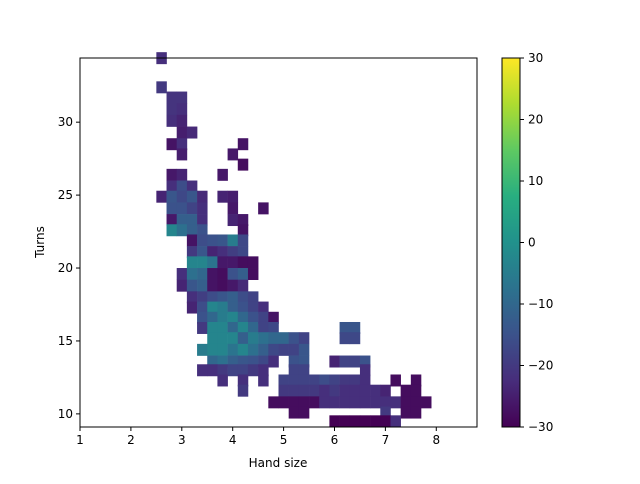 Image resolution: width=640 pixels, height=484 pixels. I want to click on colorbar-tick-label: −10, so click(540, 304).